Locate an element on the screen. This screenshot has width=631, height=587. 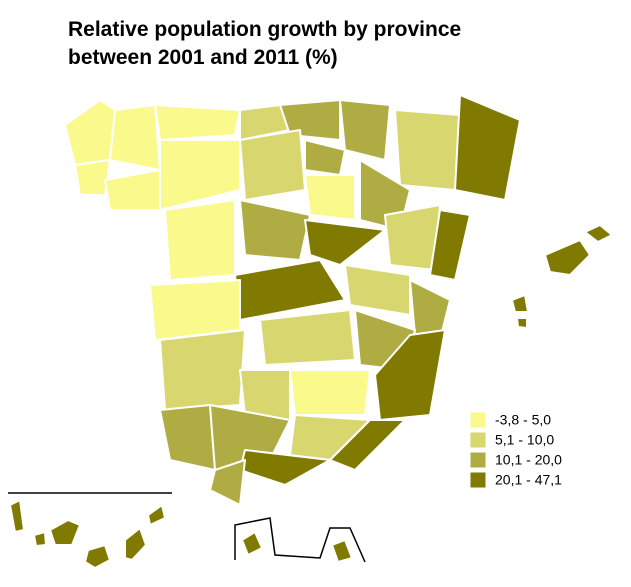
legend-label: 10,1 - 20,0 is located at coordinates (528, 460).